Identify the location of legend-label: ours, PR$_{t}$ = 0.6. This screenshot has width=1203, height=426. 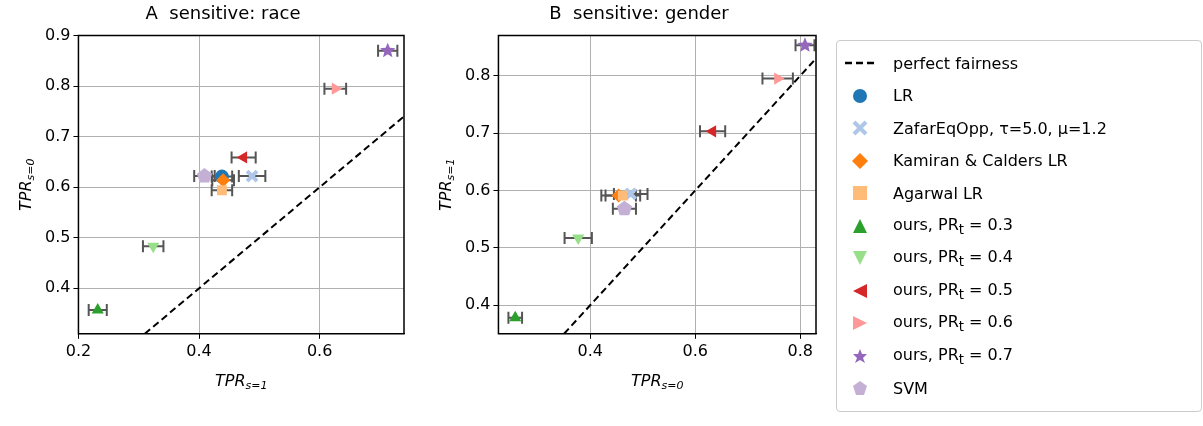
(953, 323).